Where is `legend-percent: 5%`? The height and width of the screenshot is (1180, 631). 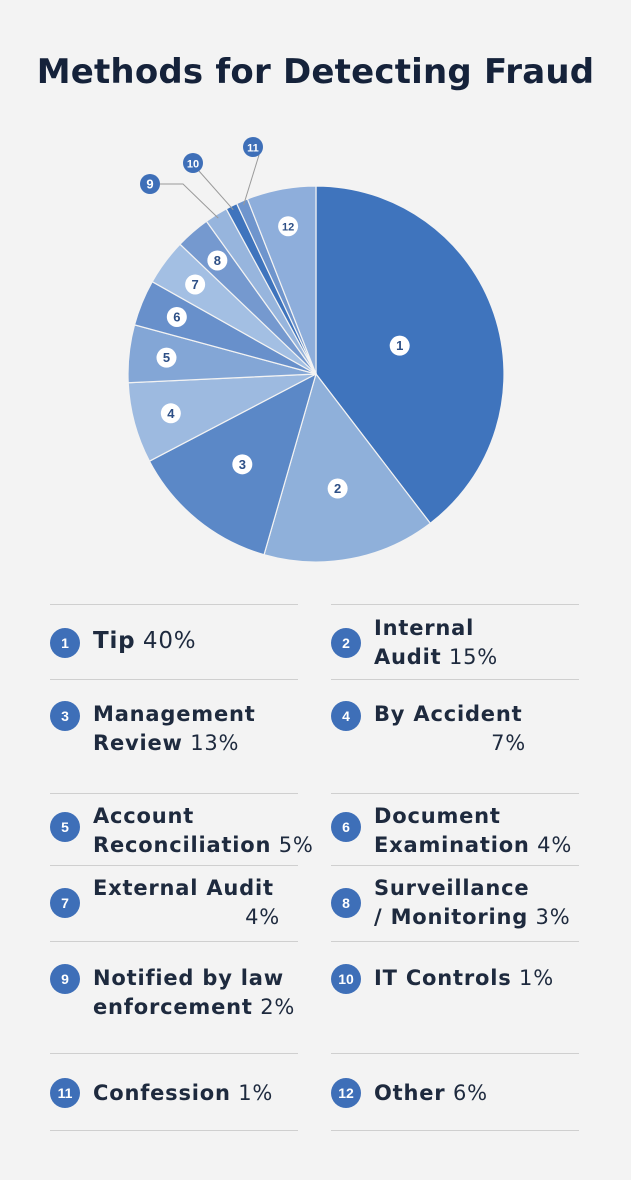 legend-percent: 5% is located at coordinates (296, 845).